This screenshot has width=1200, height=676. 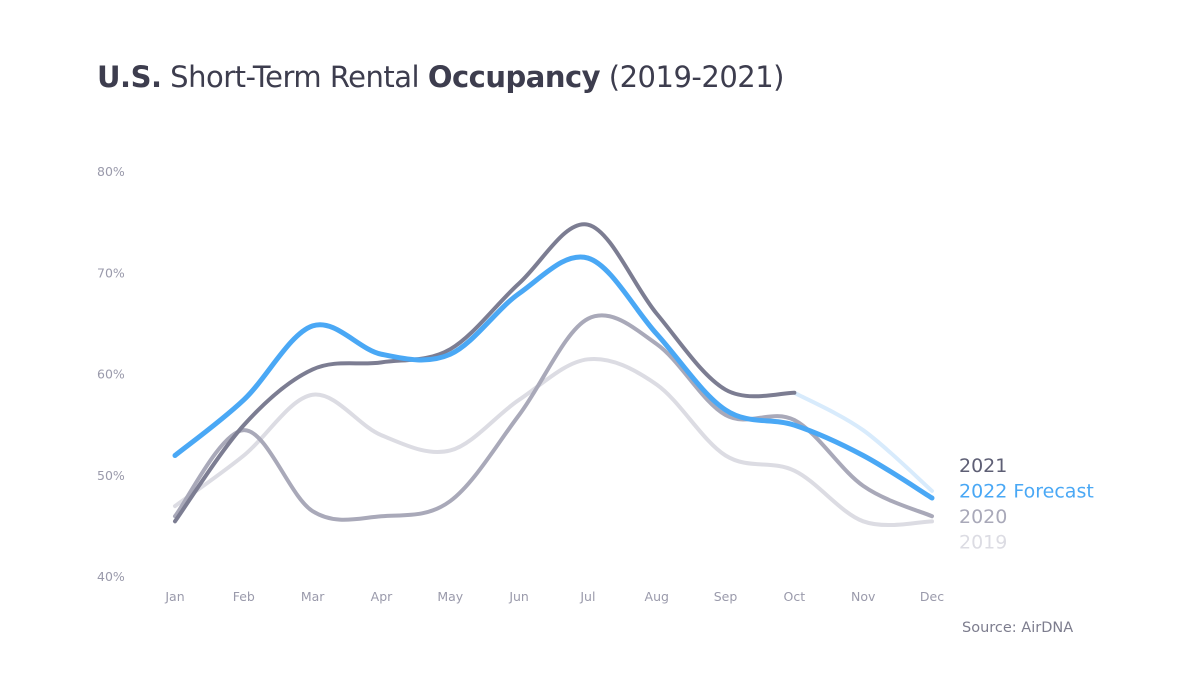 What do you see at coordinates (983, 466) in the screenshot?
I see `legend-item-2021: 2021` at bounding box center [983, 466].